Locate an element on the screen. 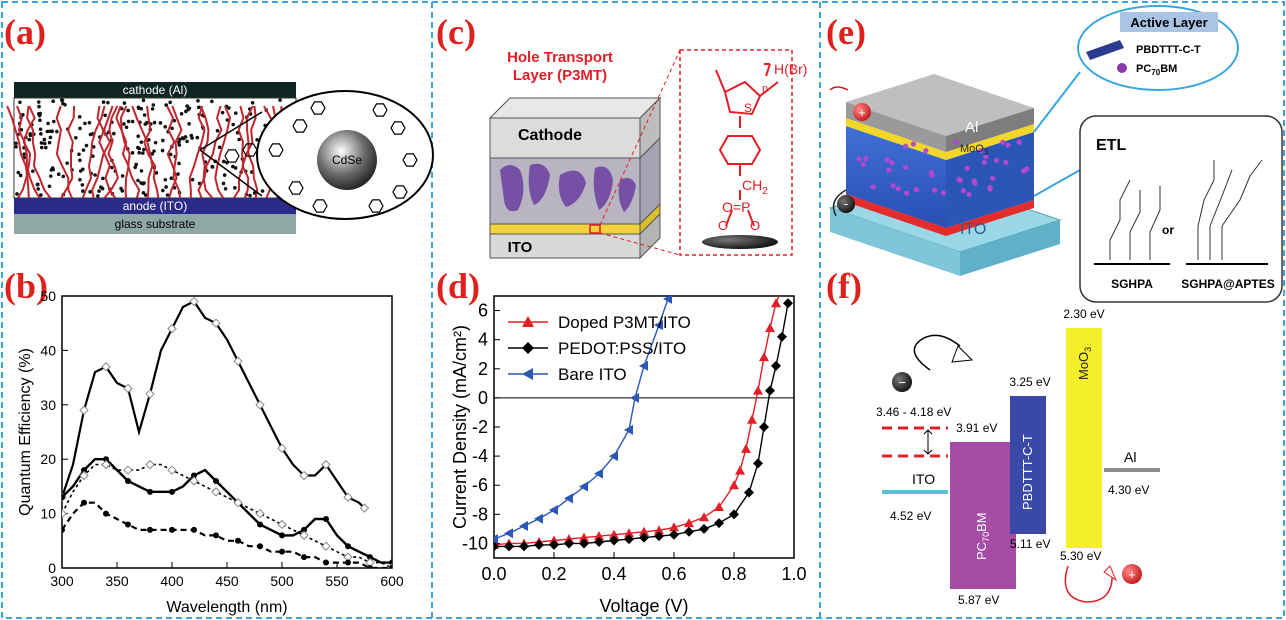 Image resolution: width=1286 pixels, height=620 pixels. donor-rod is located at coordinates (1105, 50).